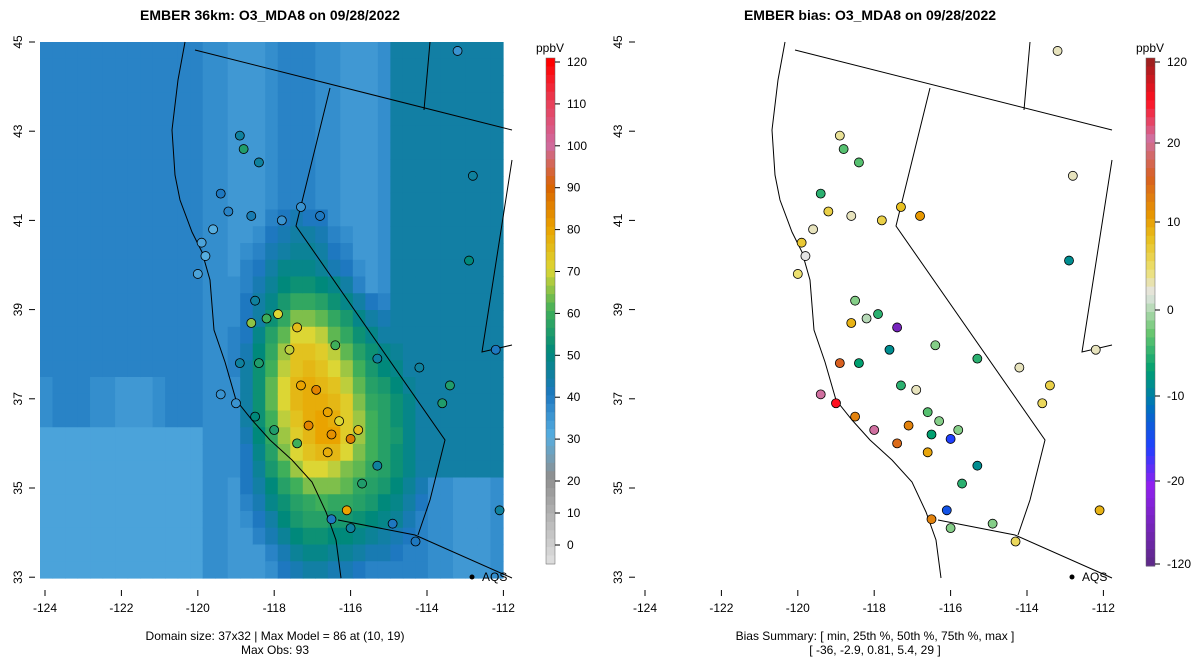  What do you see at coordinates (1176, 481) in the screenshot?
I see `colorbar-tick-label: -20` at bounding box center [1176, 481].